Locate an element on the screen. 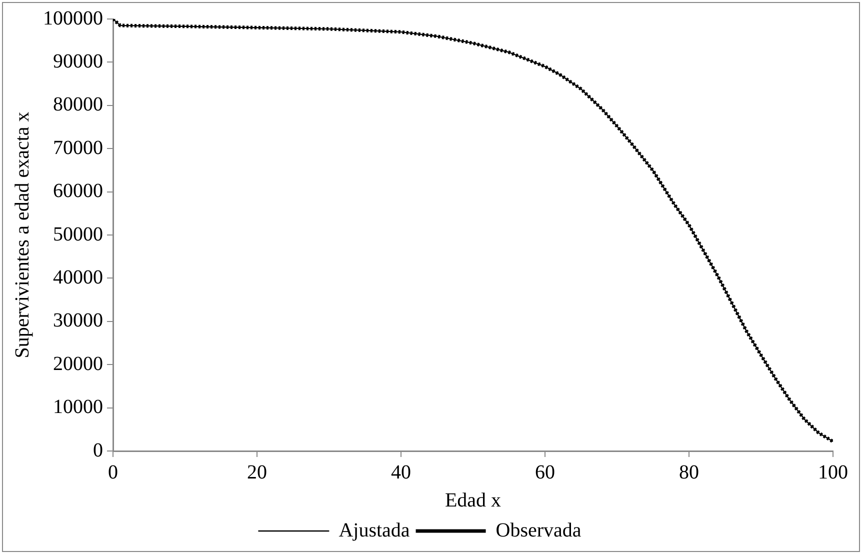 The image size is (864, 555). y-tick-label: 100000 is located at coordinates (73, 18).